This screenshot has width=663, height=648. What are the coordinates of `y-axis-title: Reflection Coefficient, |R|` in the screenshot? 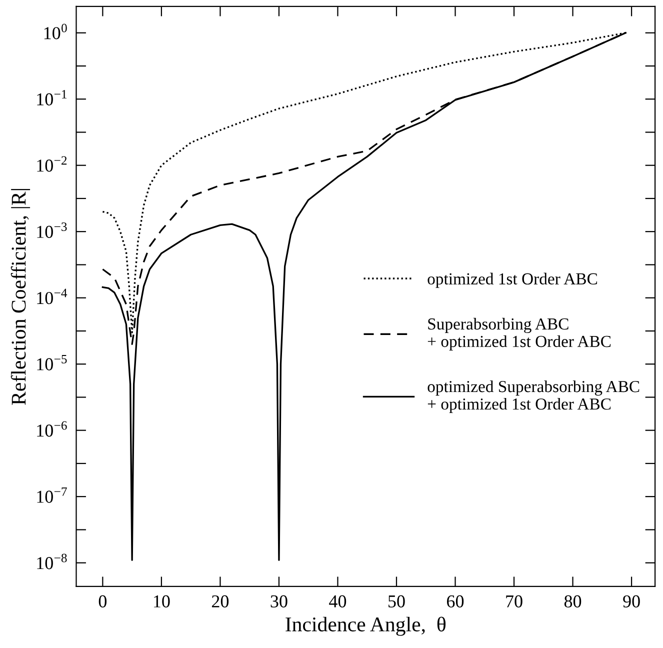 It's located at (20, 297).